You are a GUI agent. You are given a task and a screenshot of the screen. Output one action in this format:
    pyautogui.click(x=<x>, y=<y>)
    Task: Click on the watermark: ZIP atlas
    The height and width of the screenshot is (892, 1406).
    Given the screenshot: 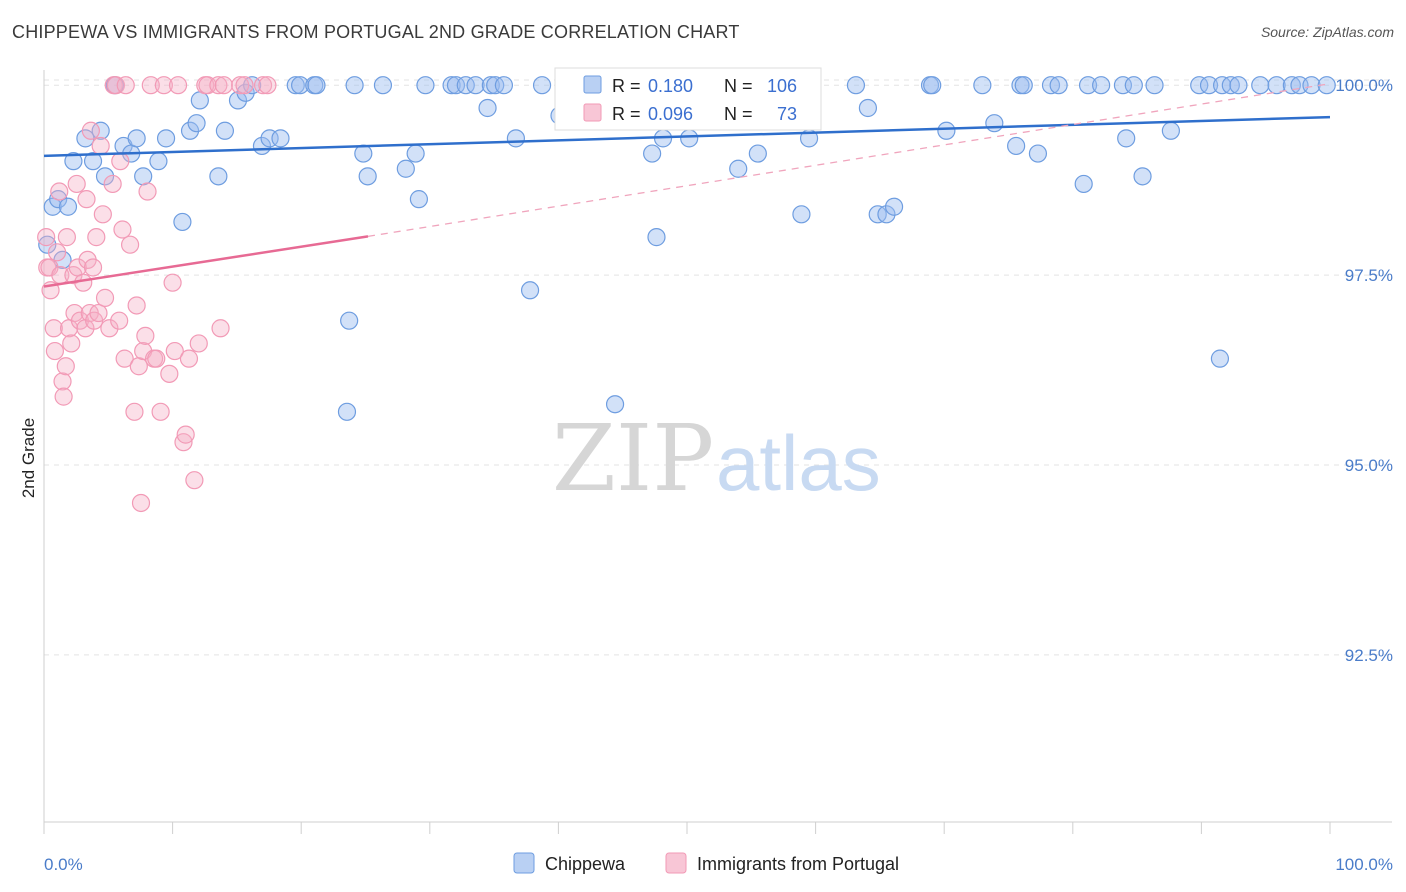 What is the action you would take?
    pyautogui.click(x=716, y=458)
    